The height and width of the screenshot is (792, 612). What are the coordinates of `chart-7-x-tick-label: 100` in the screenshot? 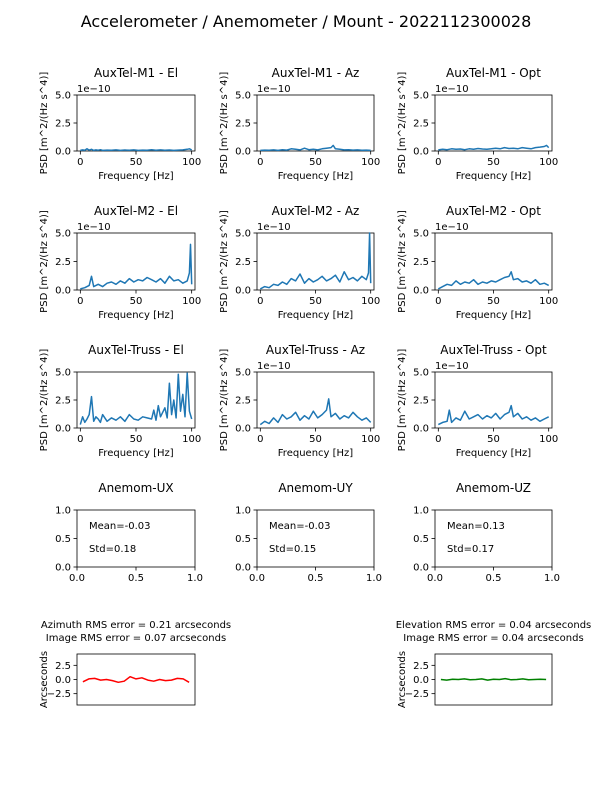 It's located at (370, 439).